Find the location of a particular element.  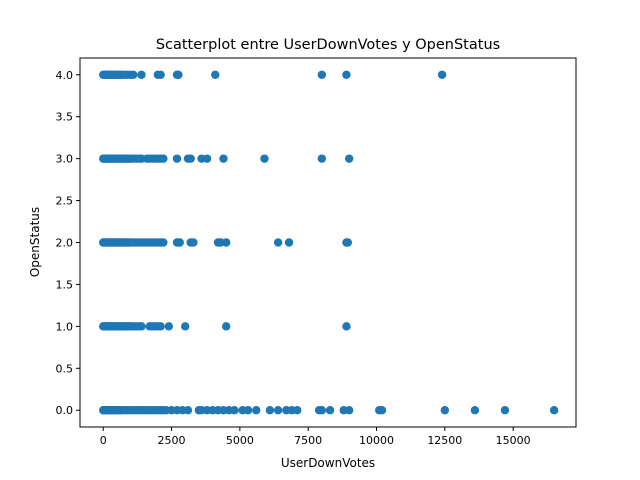

y-tick-label: 2.0 is located at coordinates (65, 243).